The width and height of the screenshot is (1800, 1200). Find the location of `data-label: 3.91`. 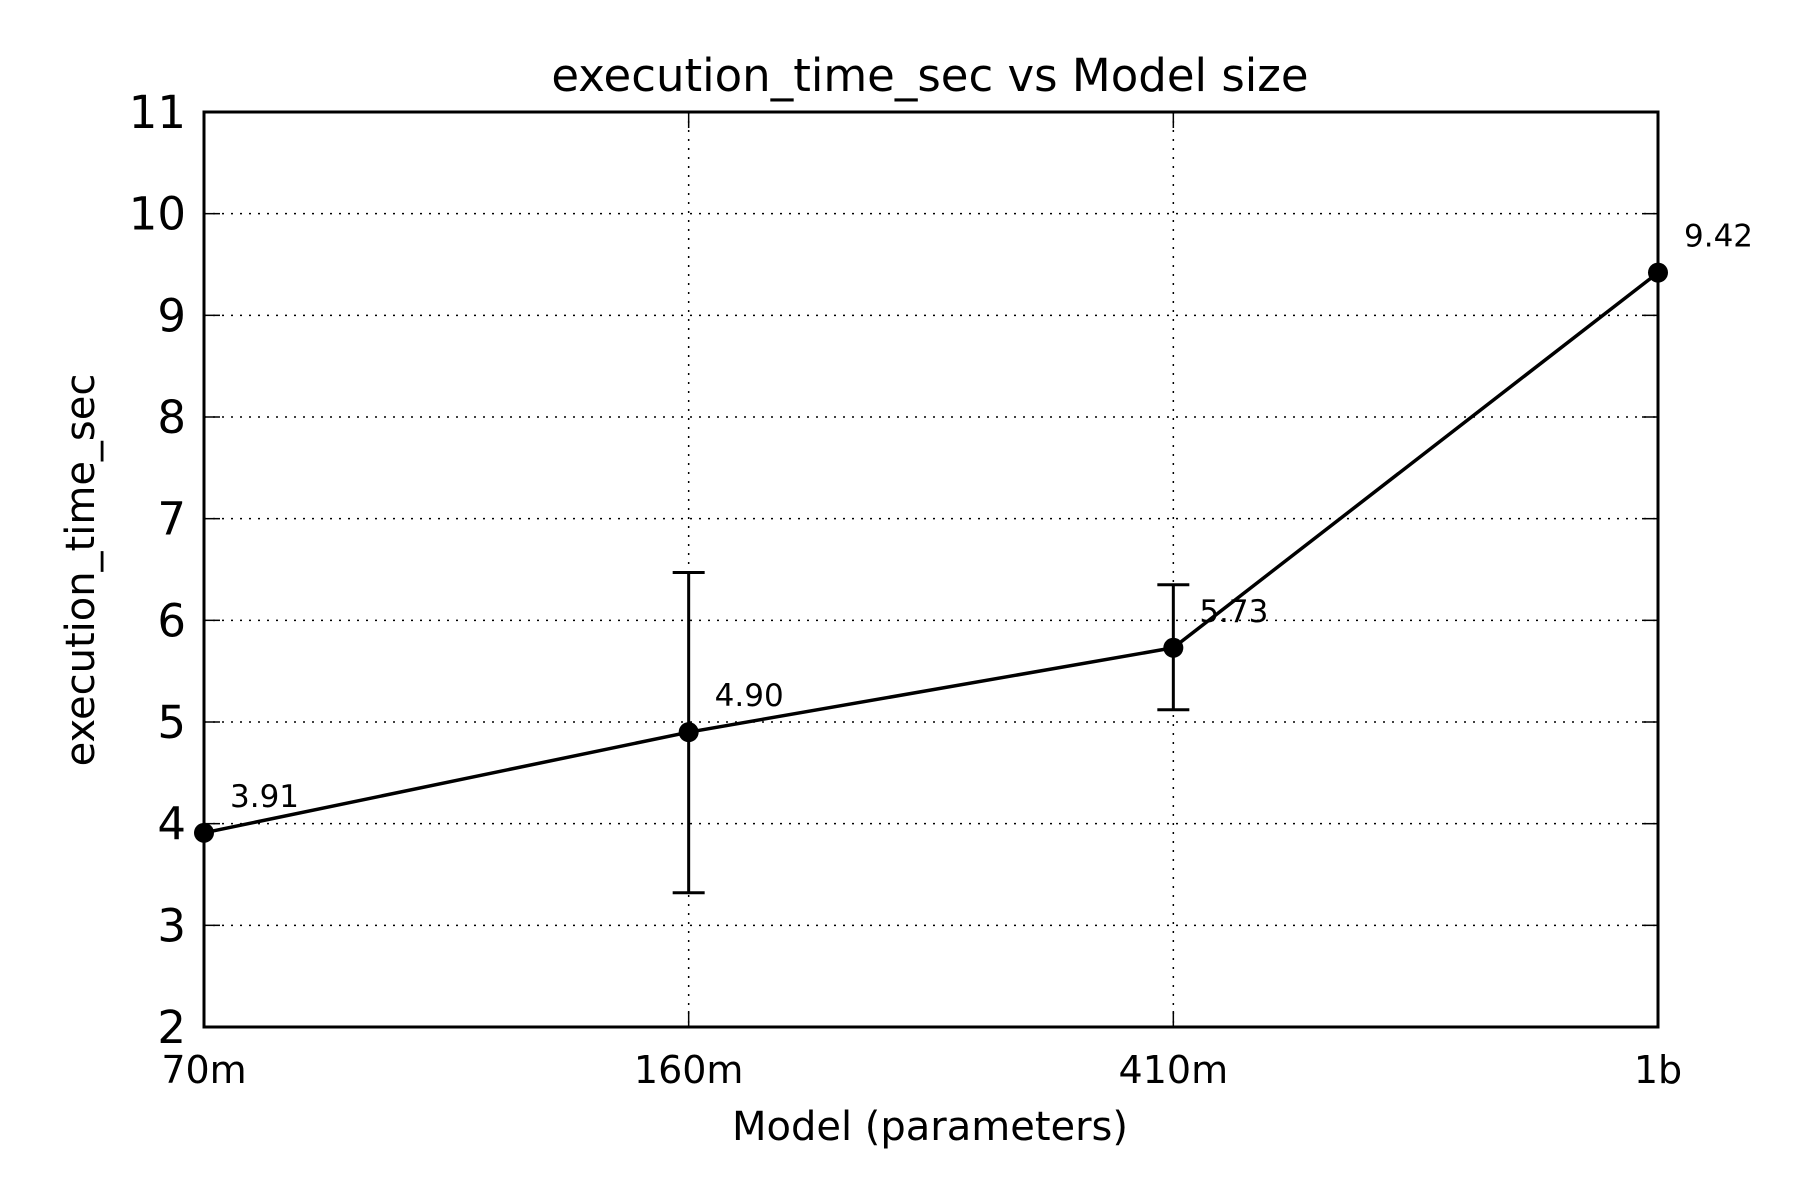

data-label: 3.91 is located at coordinates (264, 797).